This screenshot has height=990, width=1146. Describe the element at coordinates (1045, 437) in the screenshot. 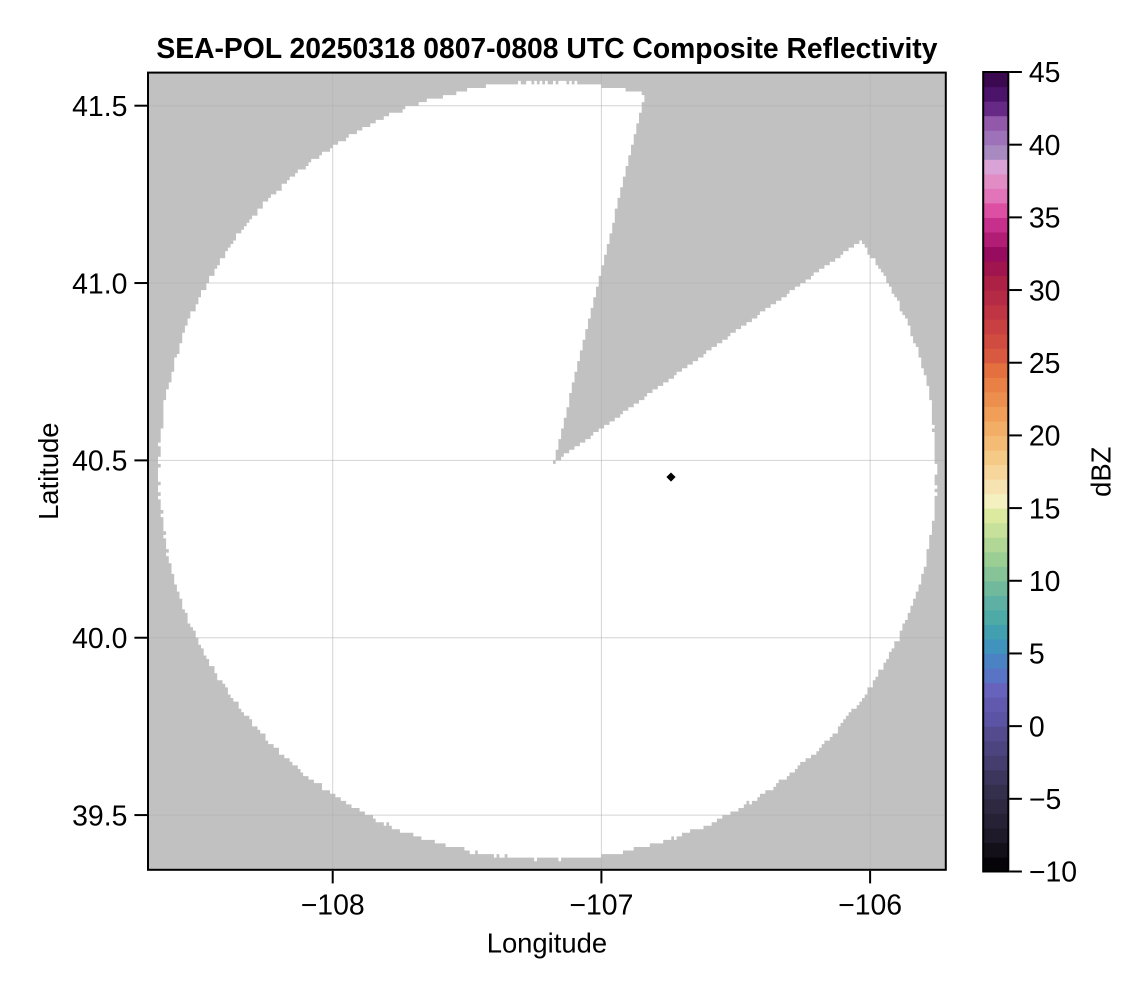

I see `colorbar-tick-label: 20` at that location.